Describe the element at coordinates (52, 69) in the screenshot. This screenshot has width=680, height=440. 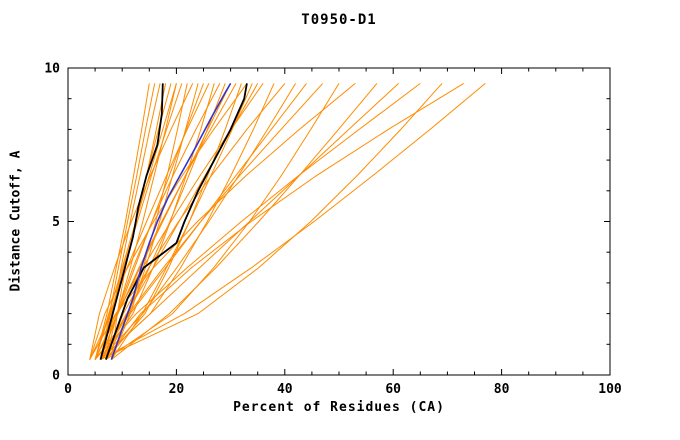
I see `y-tick-label: 10` at that location.